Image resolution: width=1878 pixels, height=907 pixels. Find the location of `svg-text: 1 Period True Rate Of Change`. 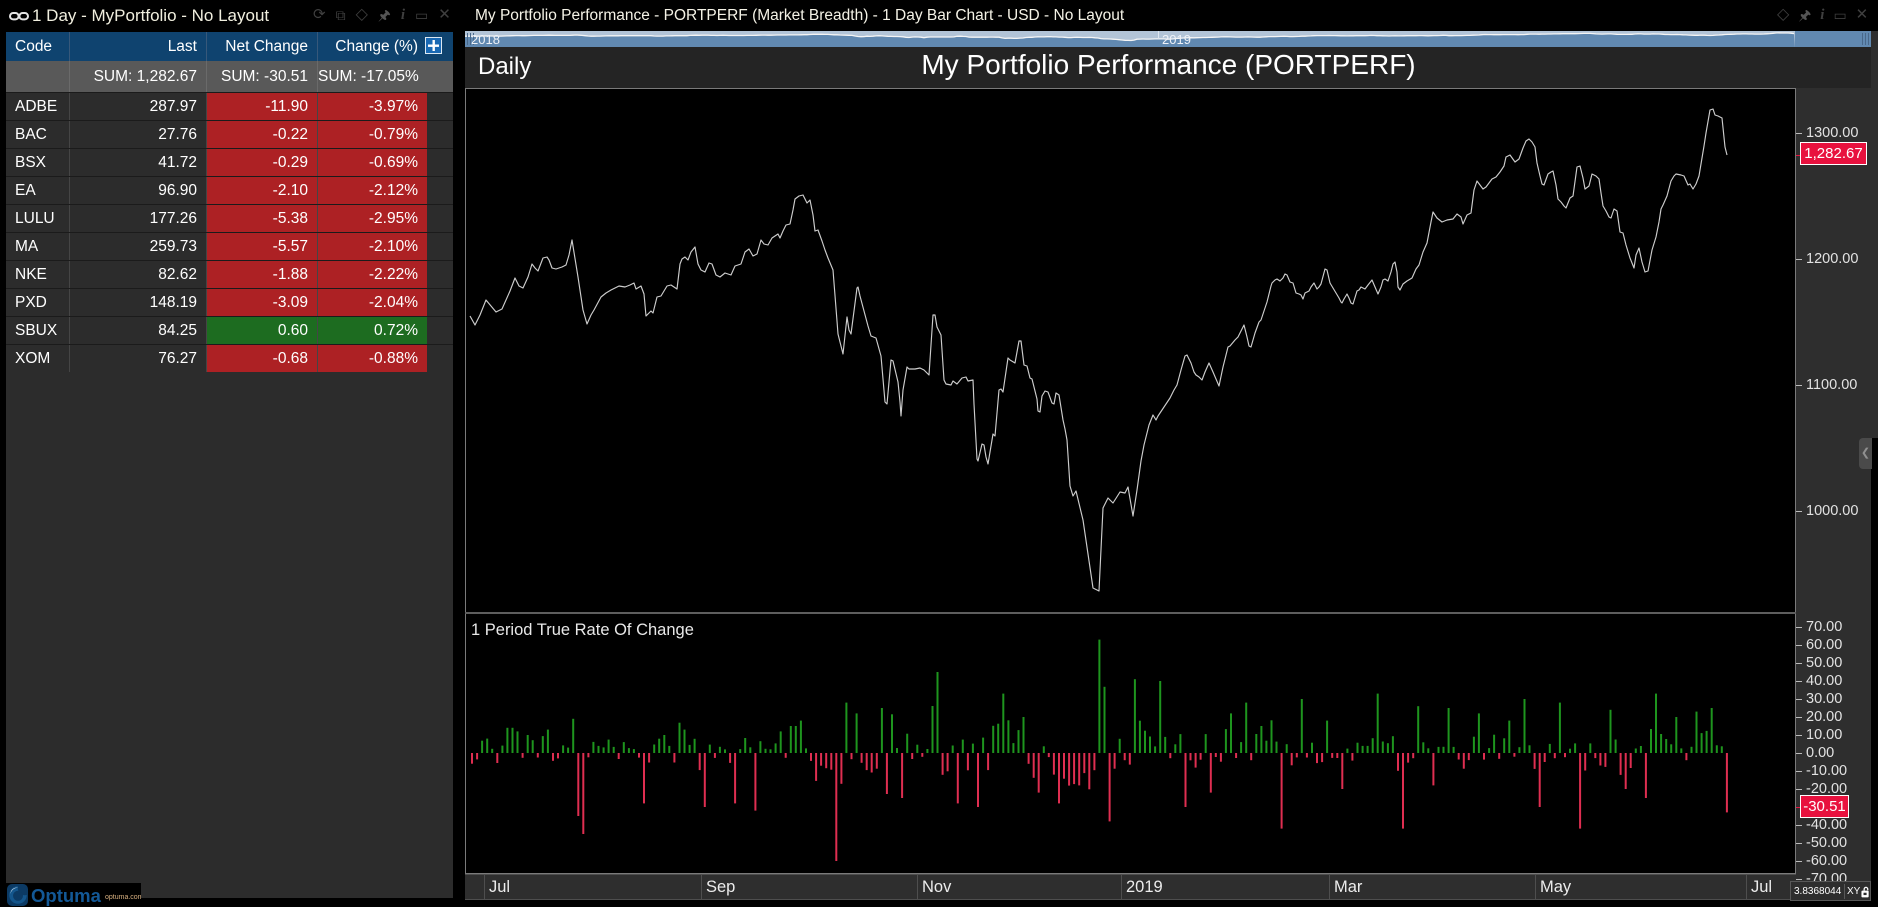

svg-text: 1 Period True Rate Of Change is located at coordinates (582, 630).